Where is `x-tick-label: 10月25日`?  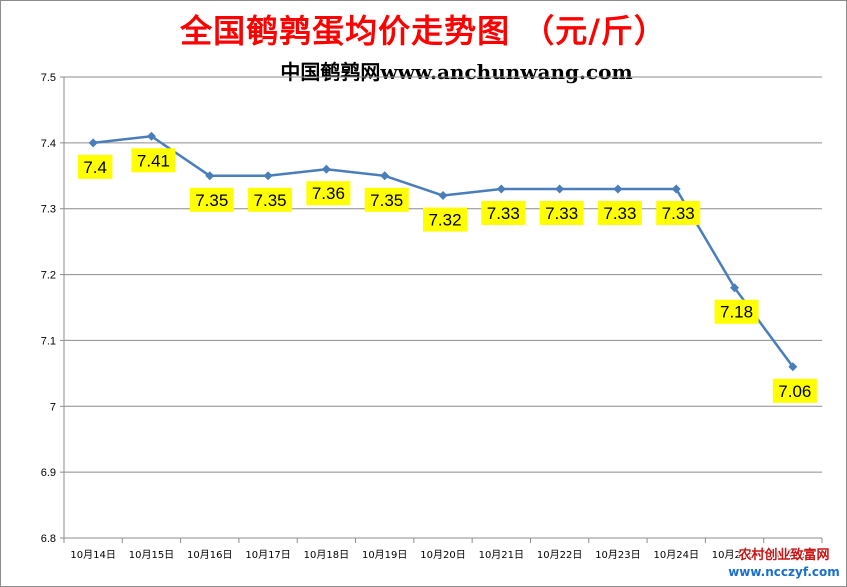 x-tick-label: 10月25日 is located at coordinates (734, 555).